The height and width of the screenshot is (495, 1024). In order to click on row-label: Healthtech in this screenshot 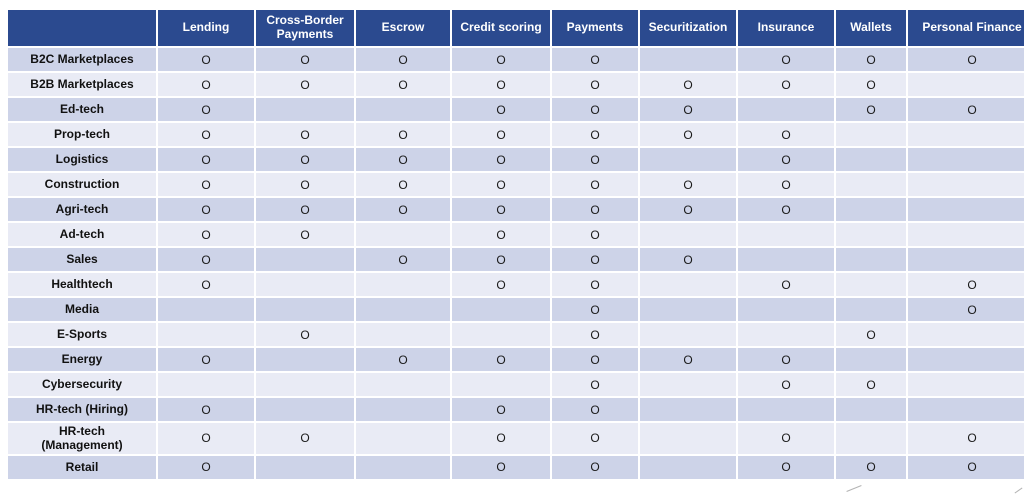, I will do `click(82, 284)`.